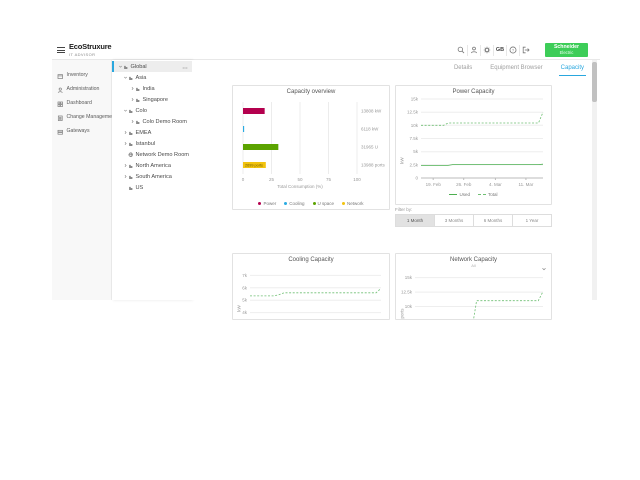  Describe the element at coordinates (245, 287) in the screenshot. I see `svg-text: 6k` at that location.